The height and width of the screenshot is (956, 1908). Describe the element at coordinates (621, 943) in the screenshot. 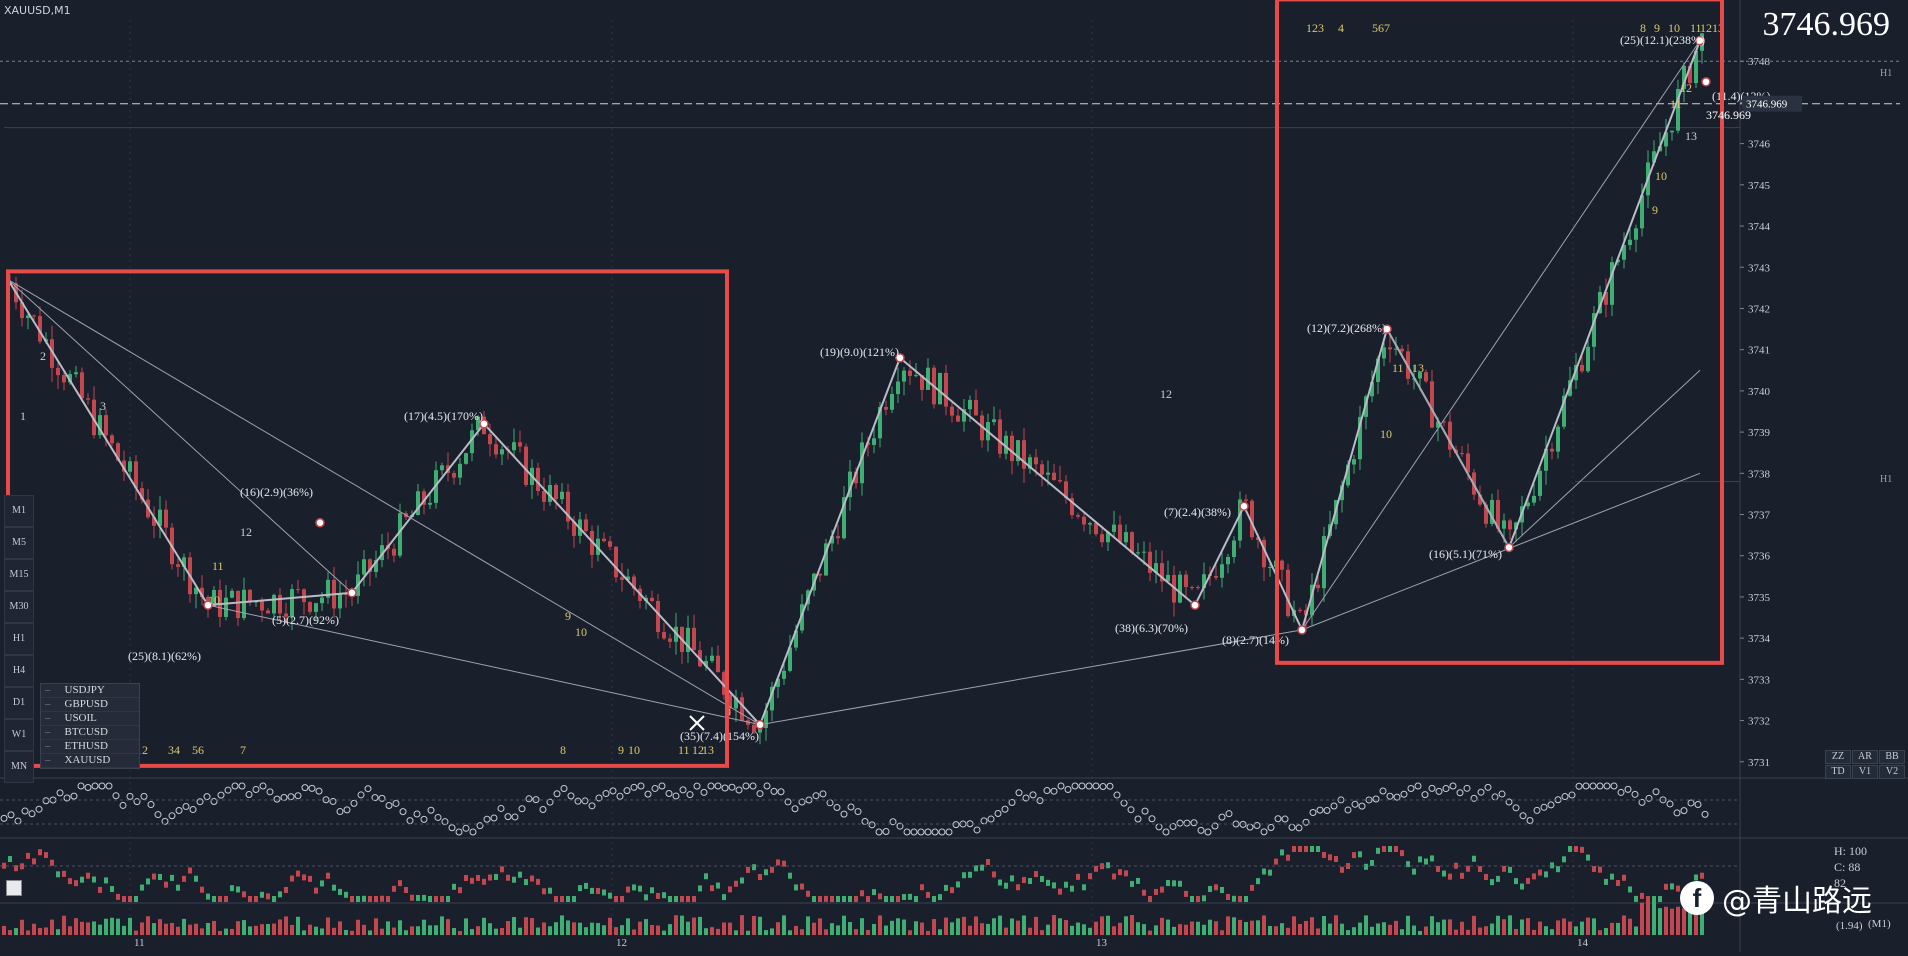

I see `x-axis-label: 12` at that location.